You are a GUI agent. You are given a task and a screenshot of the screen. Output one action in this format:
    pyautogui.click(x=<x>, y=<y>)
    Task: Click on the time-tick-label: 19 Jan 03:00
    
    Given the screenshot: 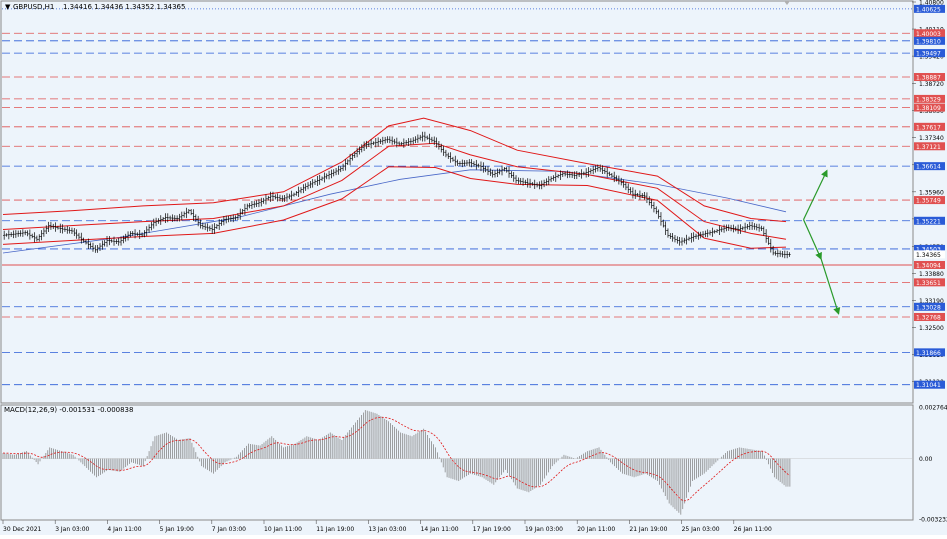 What is the action you would take?
    pyautogui.click(x=544, y=529)
    